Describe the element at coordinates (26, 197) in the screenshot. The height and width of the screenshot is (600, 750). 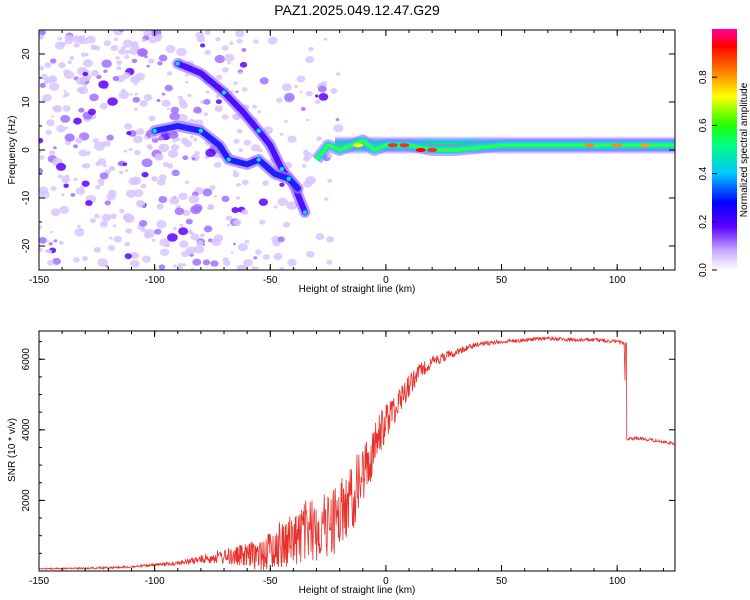
I see `spectrogram-y-tick-label-3: -10` at that location.